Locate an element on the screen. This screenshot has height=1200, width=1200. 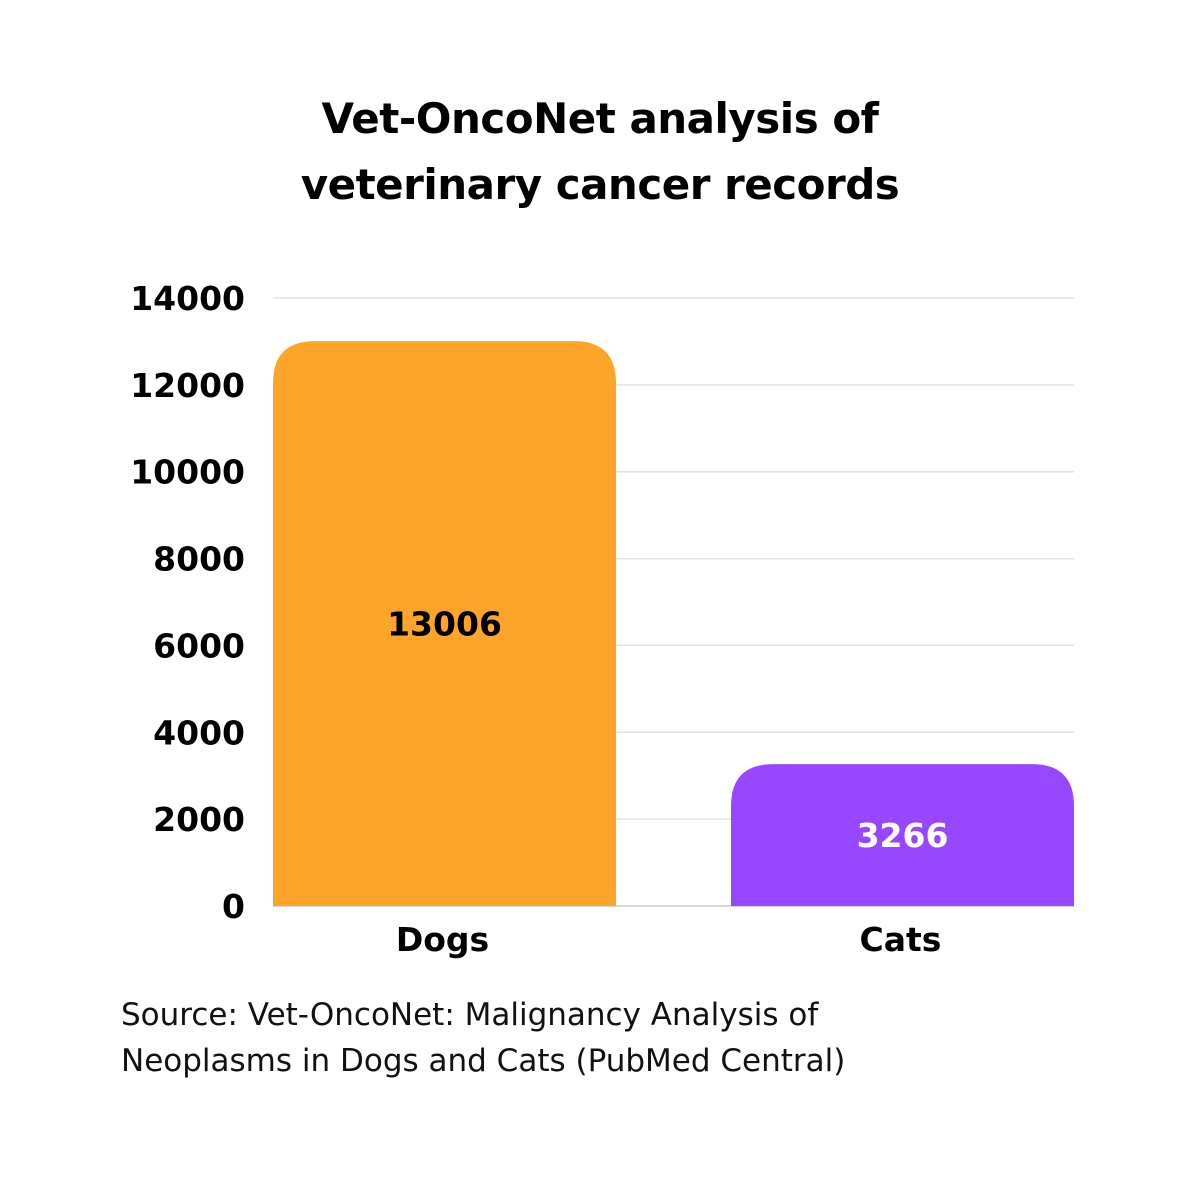
bar-value-labels: 13006 3266 is located at coordinates (667, 730).